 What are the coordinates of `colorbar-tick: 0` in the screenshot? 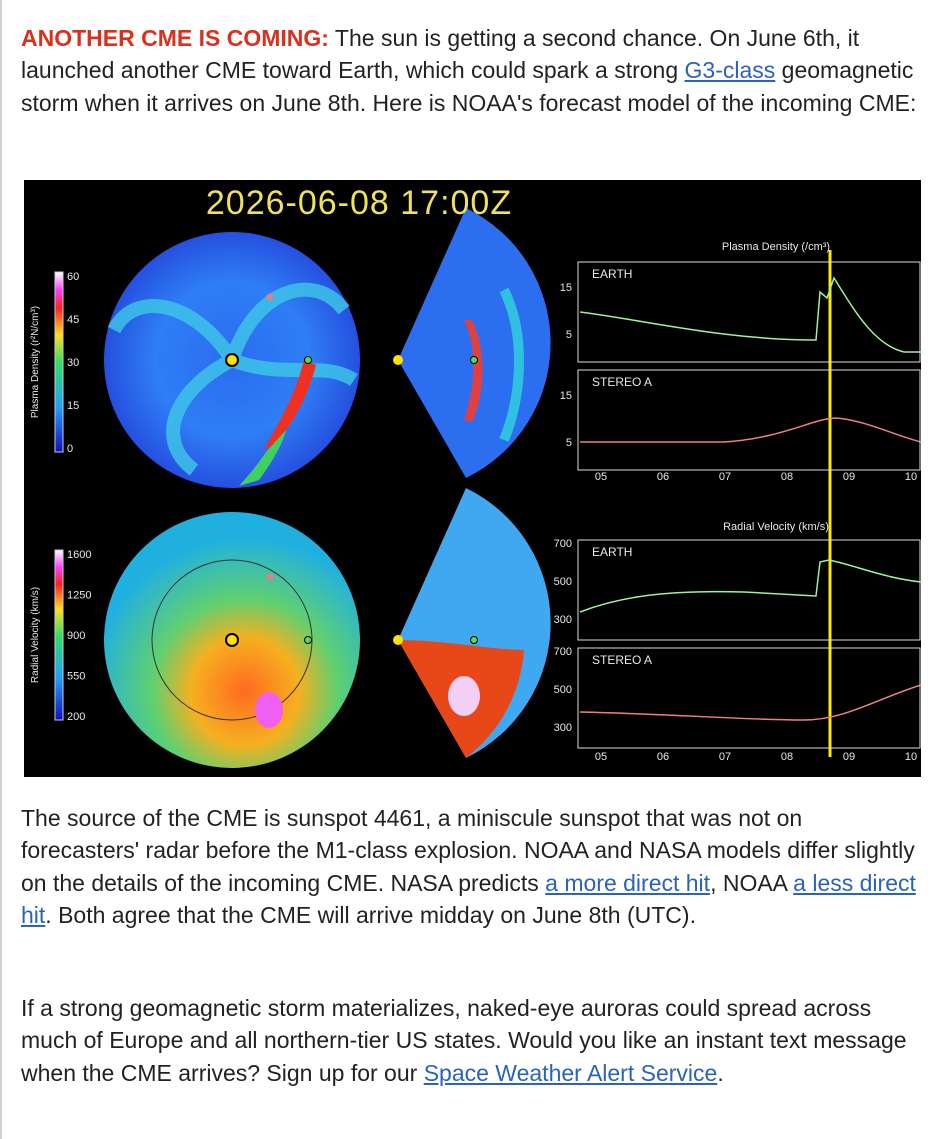 It's located at (70, 449).